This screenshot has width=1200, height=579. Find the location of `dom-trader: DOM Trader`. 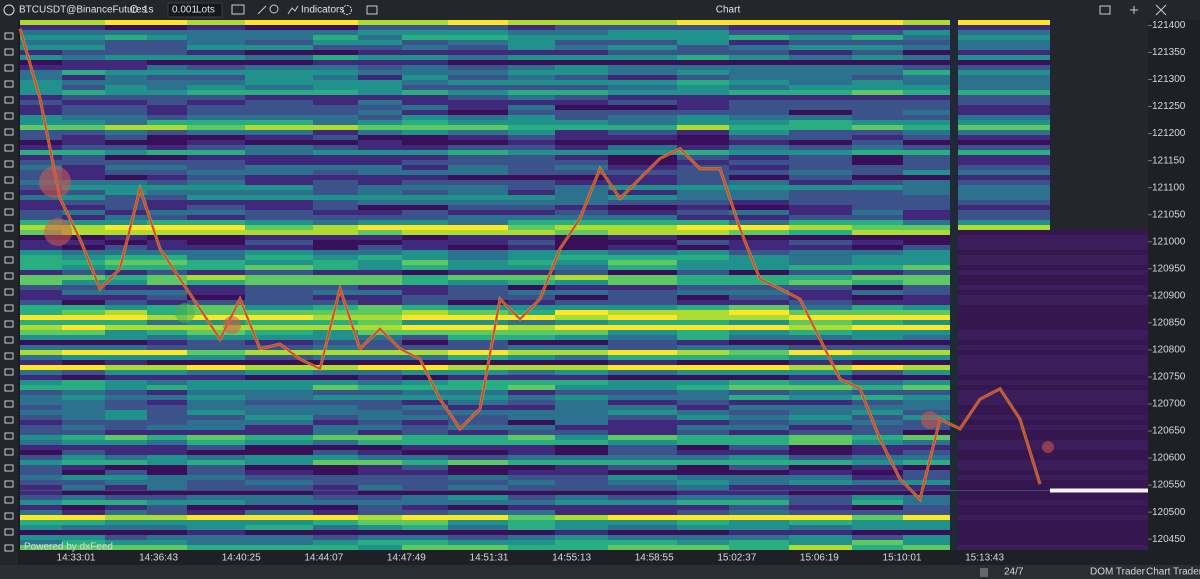

dom-trader: DOM Trader is located at coordinates (1118, 572).